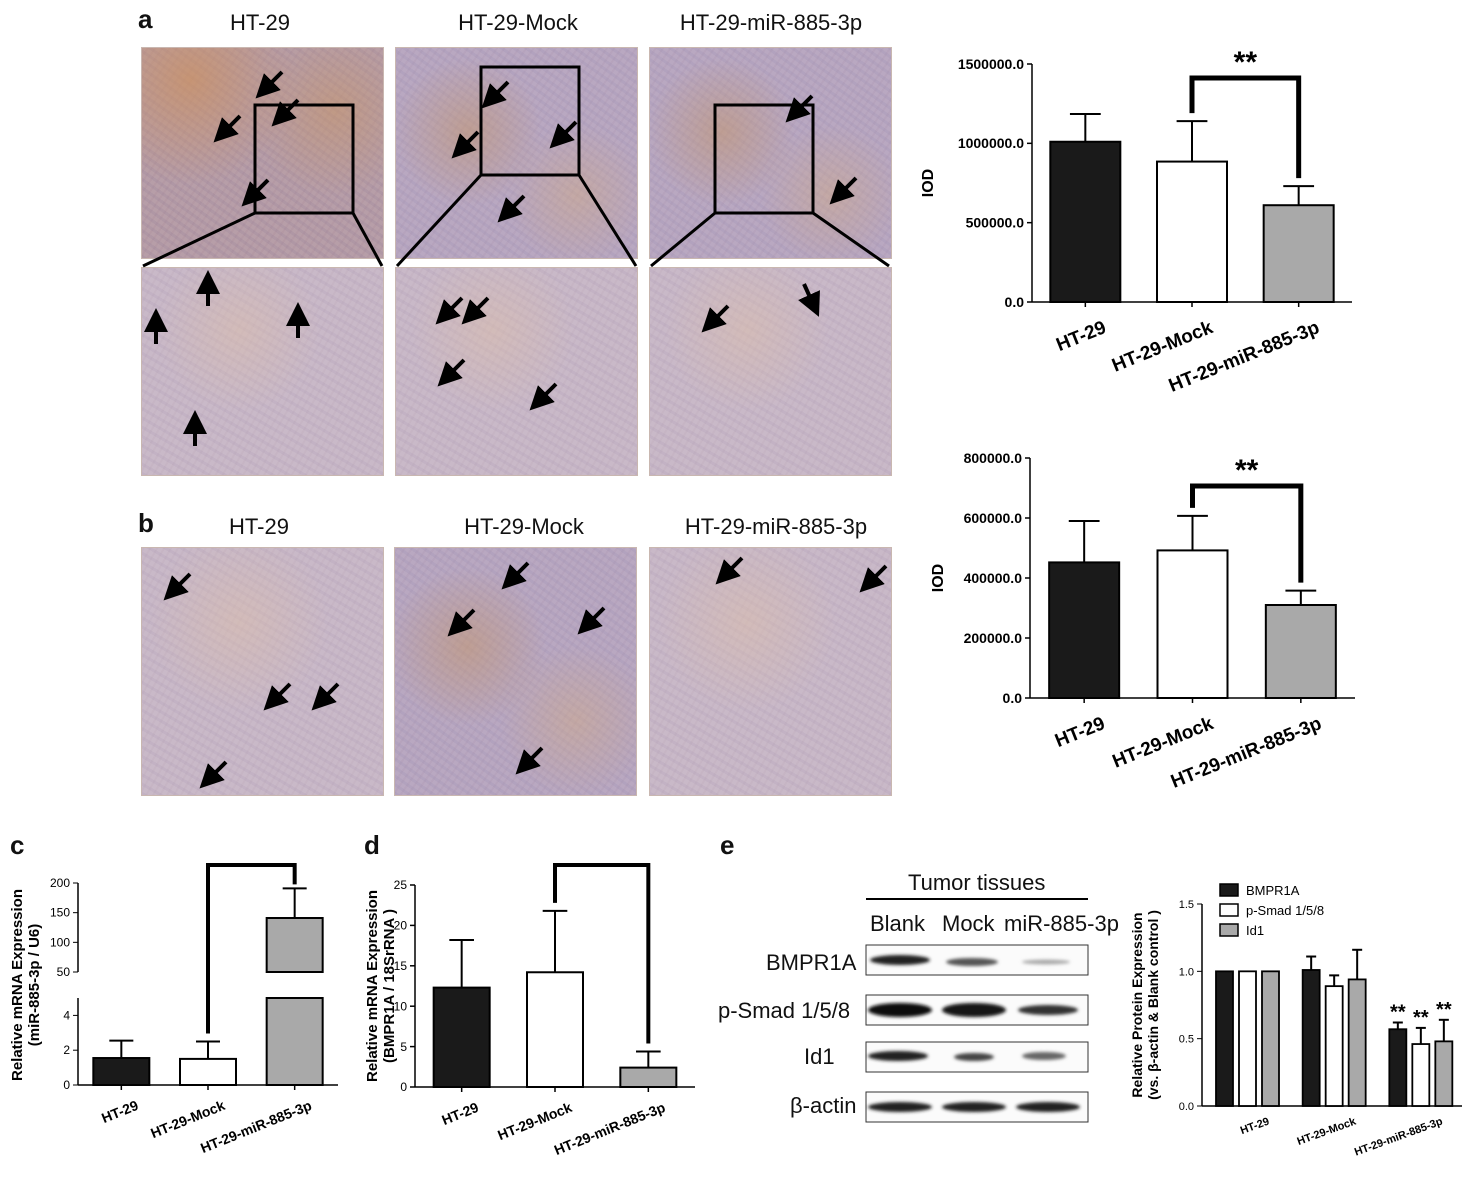 Image resolution: width=1480 pixels, height=1184 pixels. Describe the element at coordinates (66, 1050) in the screenshot. I see `y-tick-label: 2` at that location.